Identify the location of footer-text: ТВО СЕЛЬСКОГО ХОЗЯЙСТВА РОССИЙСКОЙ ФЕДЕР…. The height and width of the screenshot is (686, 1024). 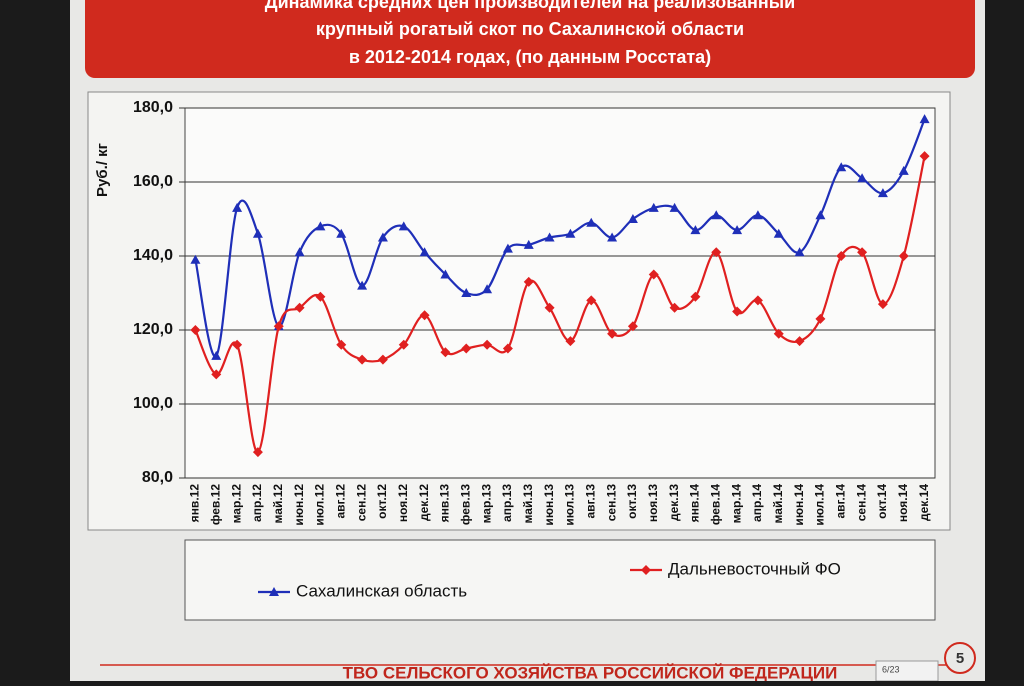
(590, 672).